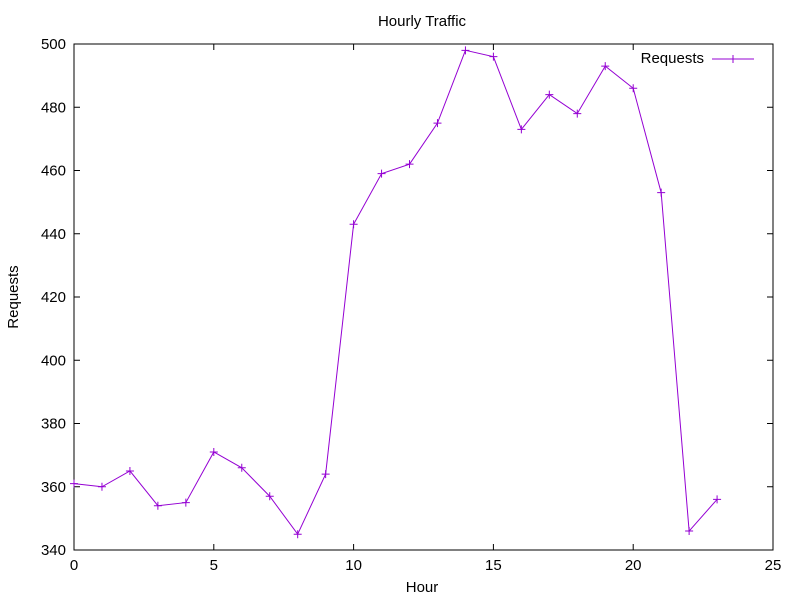 Image resolution: width=800 pixels, height=600 pixels. Describe the element at coordinates (672, 58) in the screenshot. I see `legend-label-requests: Requests` at that location.